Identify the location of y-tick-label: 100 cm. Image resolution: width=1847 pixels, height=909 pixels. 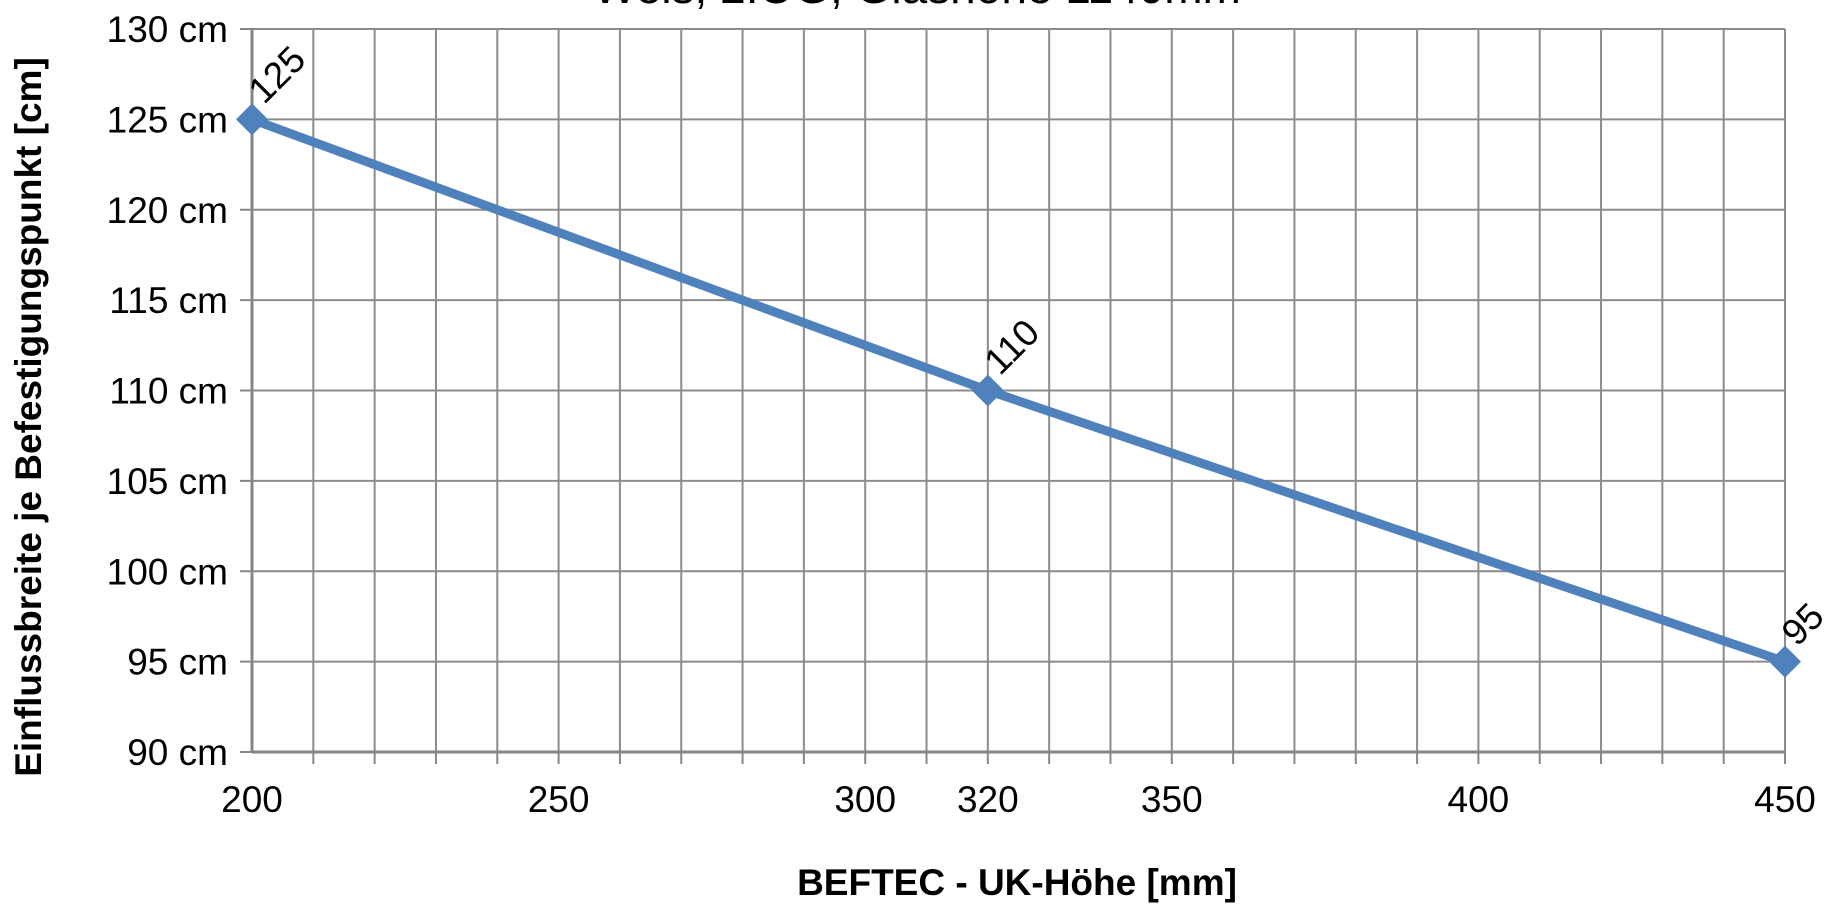
(167, 571).